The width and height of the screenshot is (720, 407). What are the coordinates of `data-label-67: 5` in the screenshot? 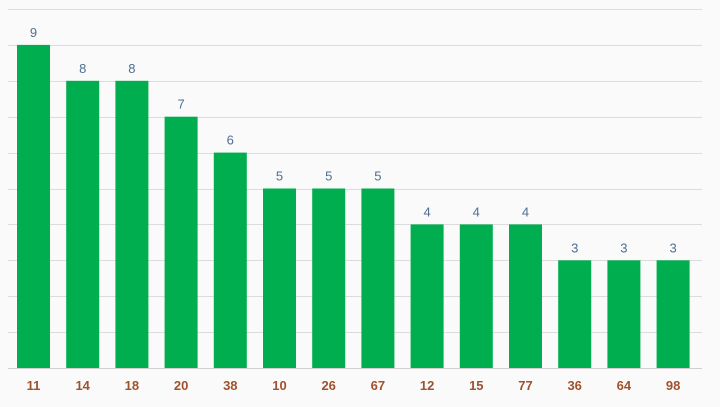 It's located at (377, 176).